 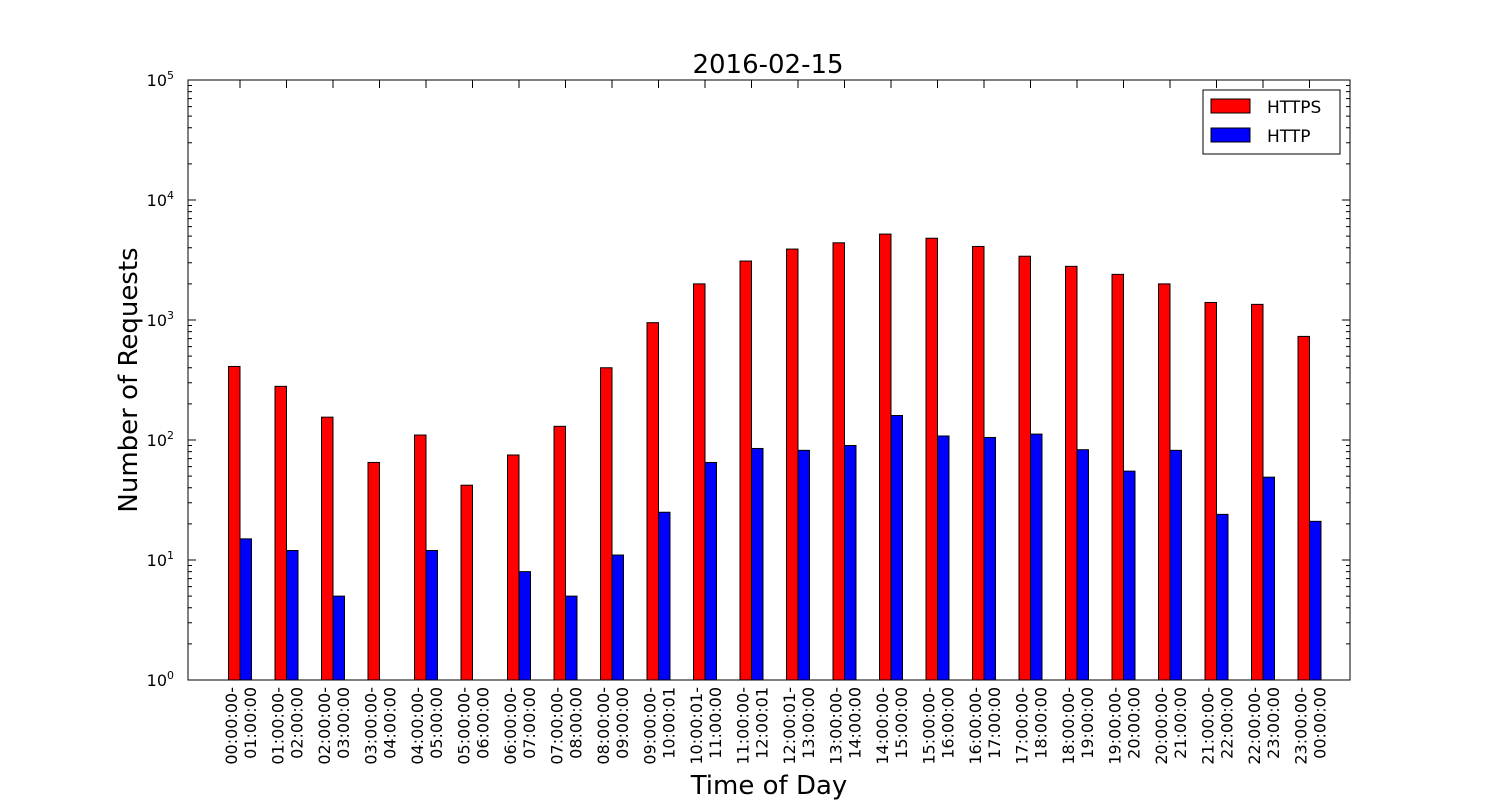 I want to click on xtick-label-line: 16:00:00, so click(x=948, y=723).